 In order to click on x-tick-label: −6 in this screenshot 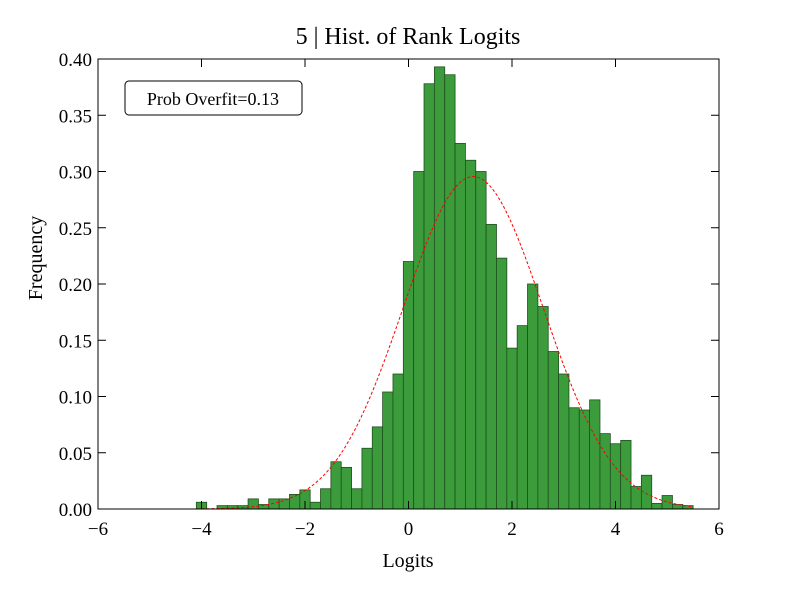, I will do `click(98, 529)`.